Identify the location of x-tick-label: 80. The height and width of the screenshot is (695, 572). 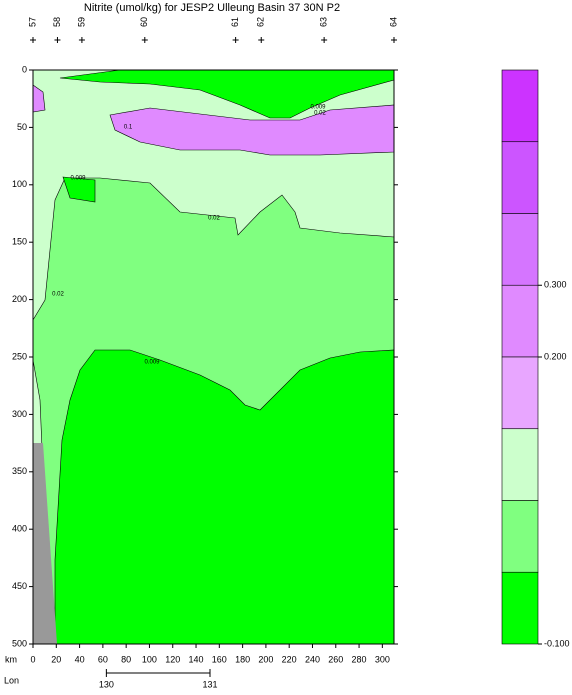
(126, 659).